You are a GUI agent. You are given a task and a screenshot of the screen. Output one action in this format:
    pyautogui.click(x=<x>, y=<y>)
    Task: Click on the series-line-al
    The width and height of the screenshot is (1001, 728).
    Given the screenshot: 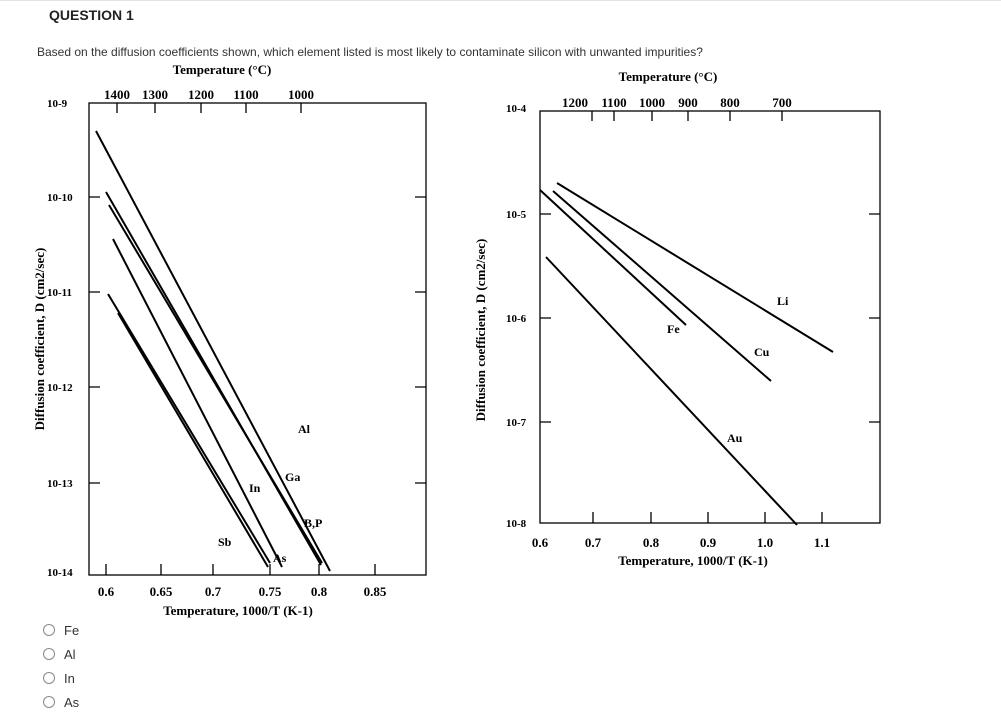 What is the action you would take?
    pyautogui.click(x=213, y=351)
    